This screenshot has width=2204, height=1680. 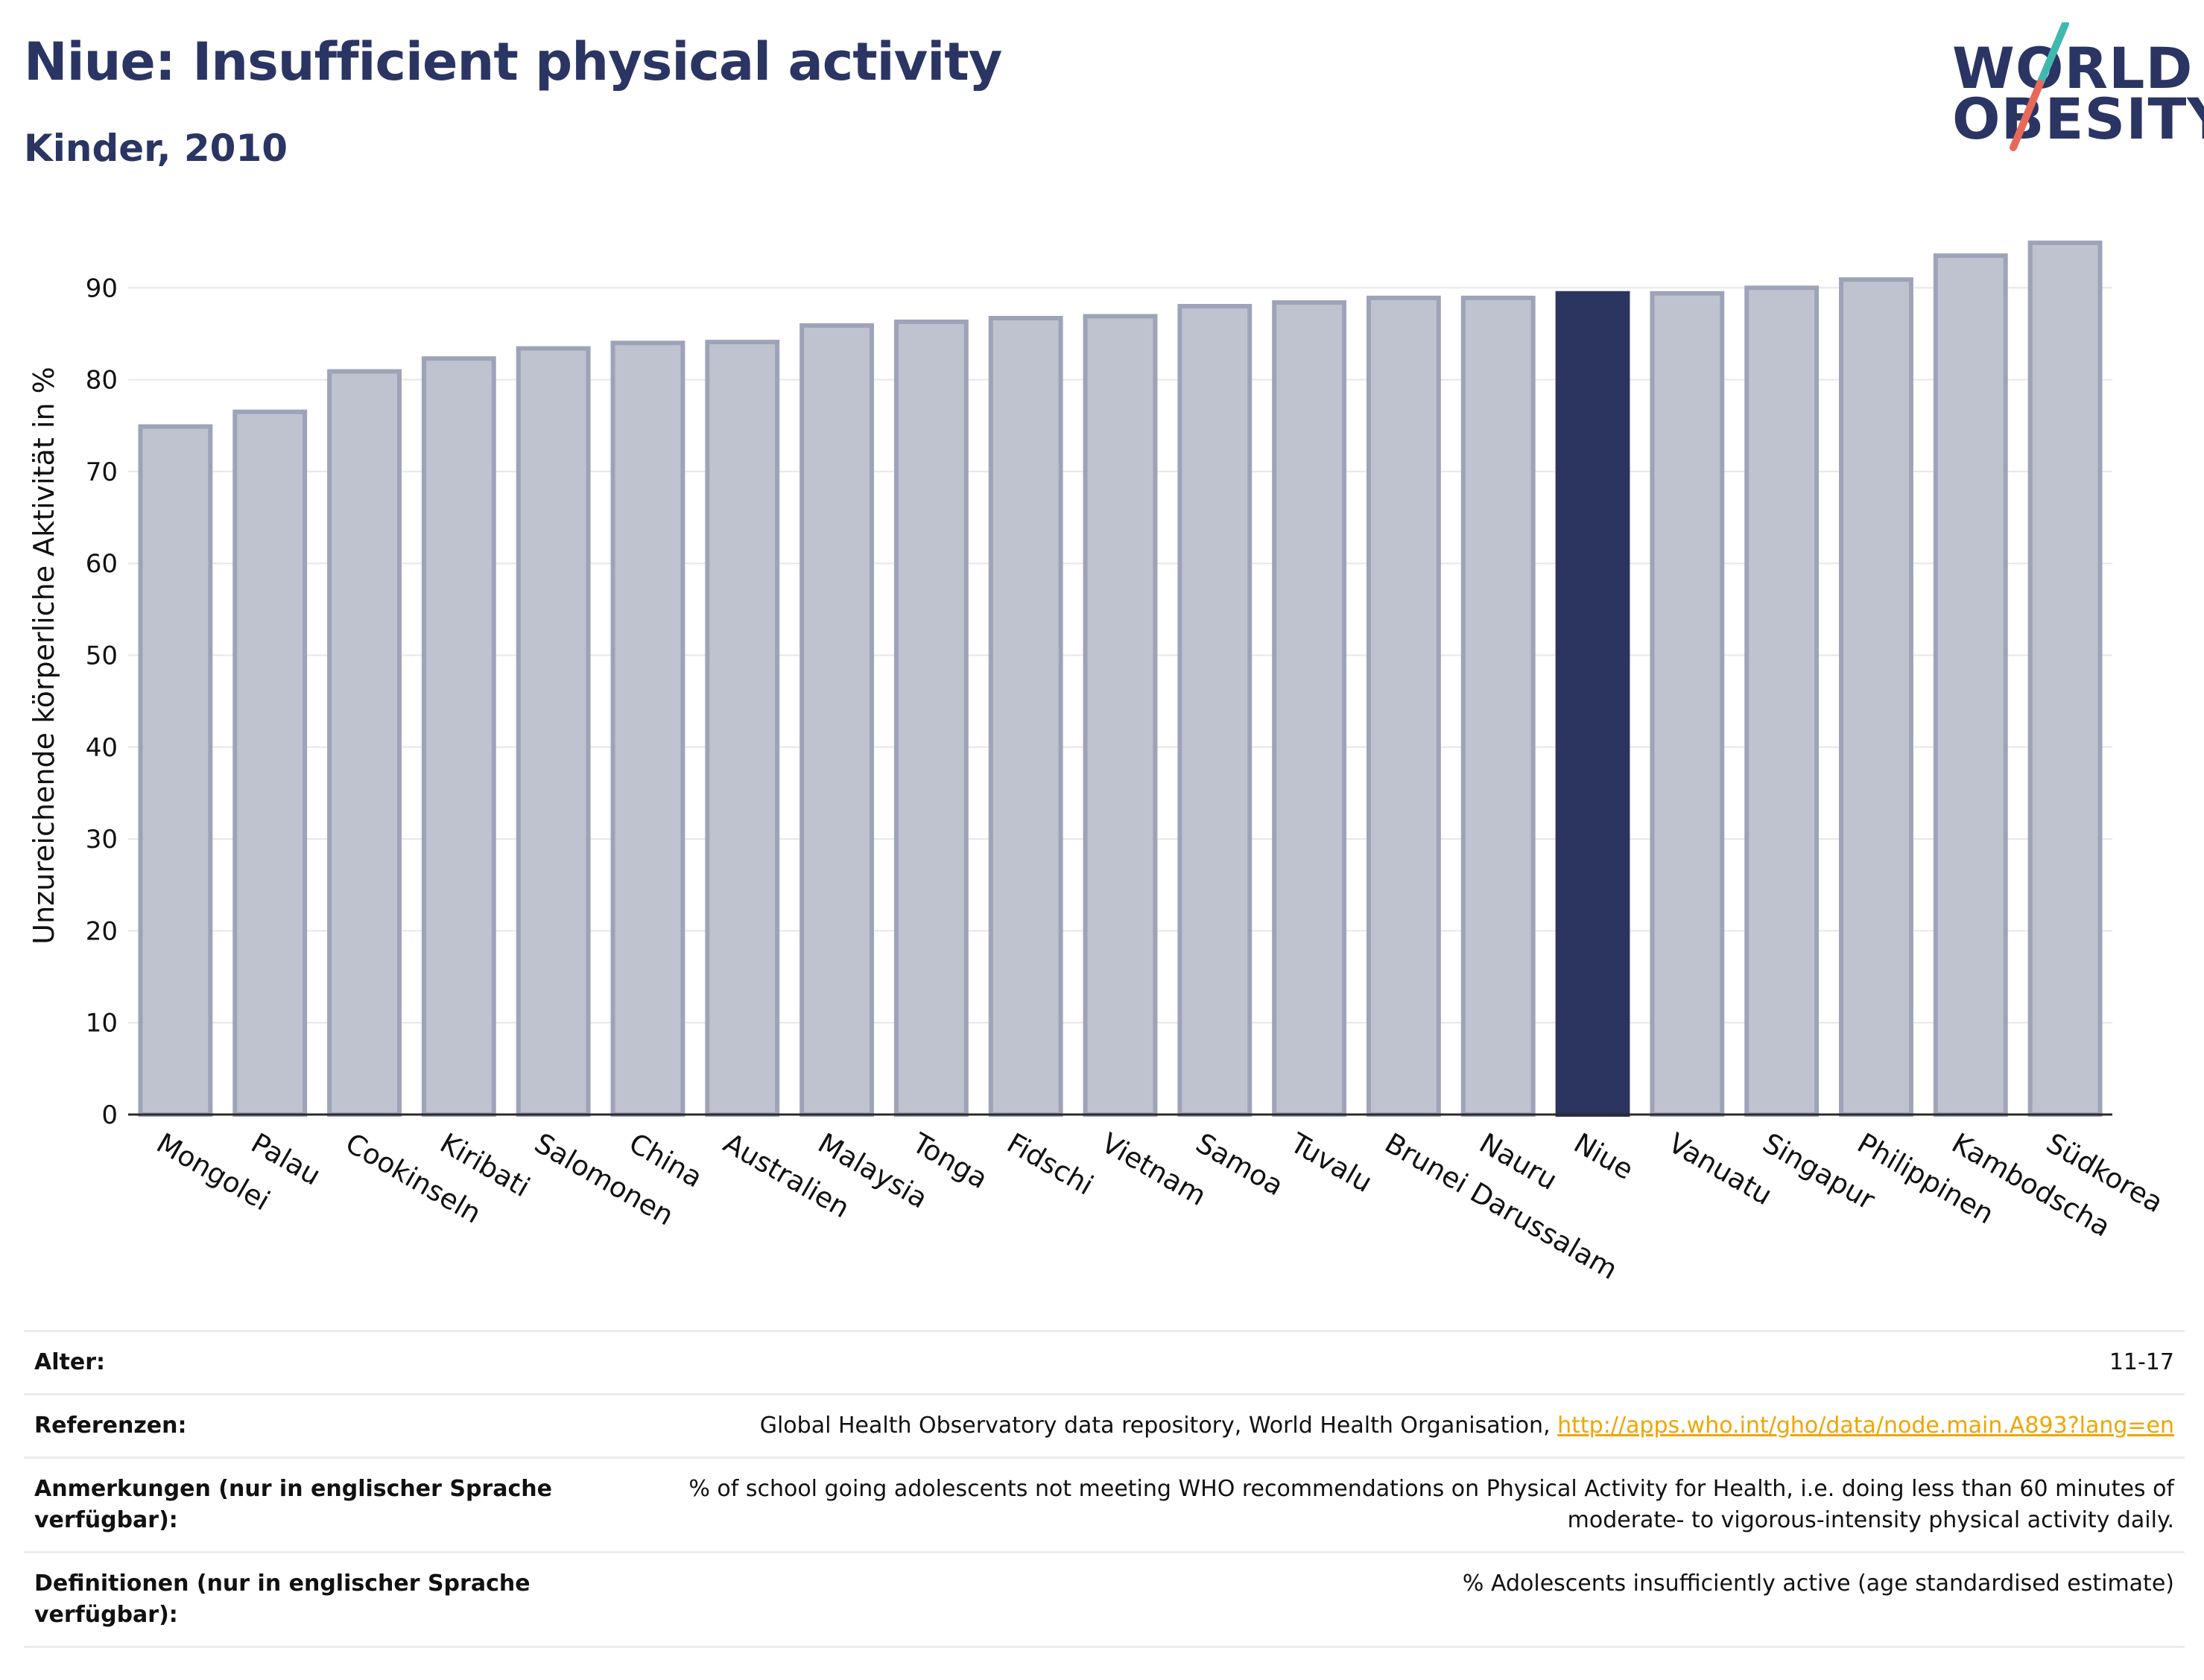 I want to click on y-tick-label: 60, so click(x=102, y=564).